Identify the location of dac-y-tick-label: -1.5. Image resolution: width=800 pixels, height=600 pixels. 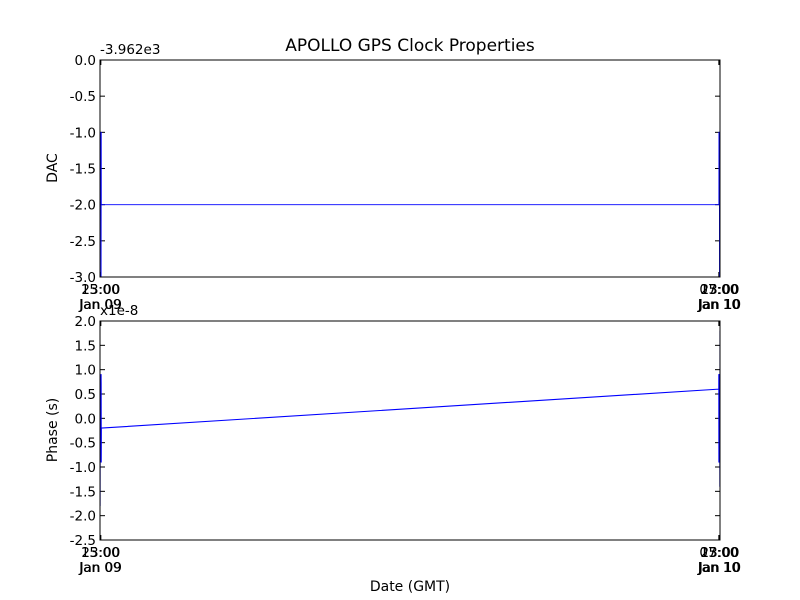
(83, 170).